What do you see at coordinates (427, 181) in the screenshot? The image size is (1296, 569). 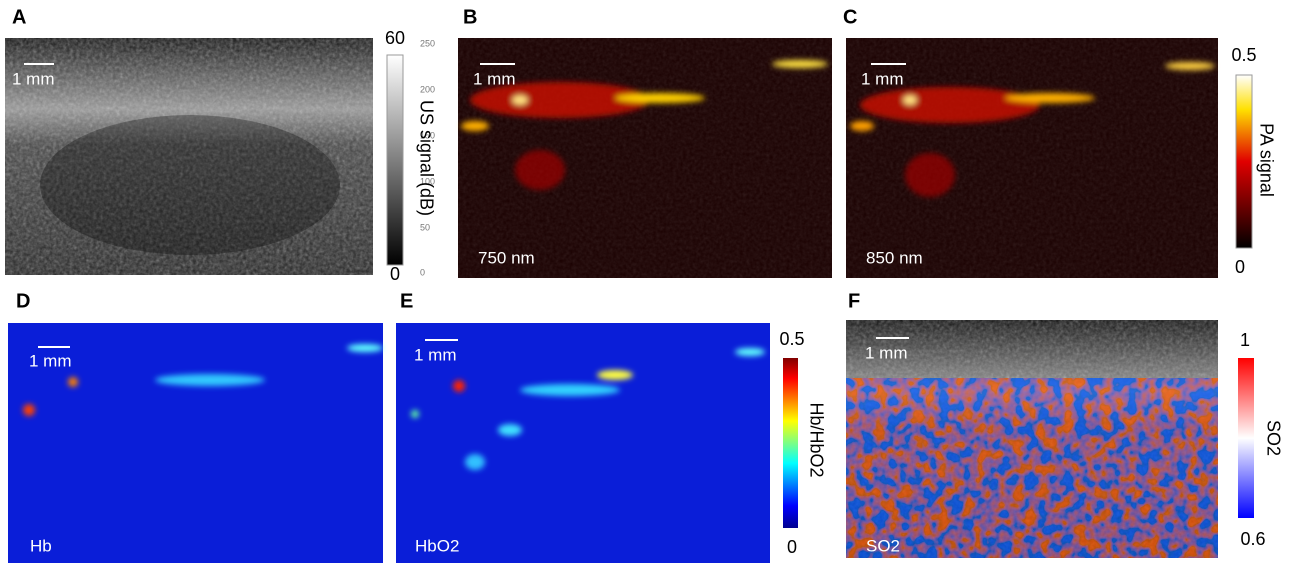 I see `colorbar-tick: 100` at bounding box center [427, 181].